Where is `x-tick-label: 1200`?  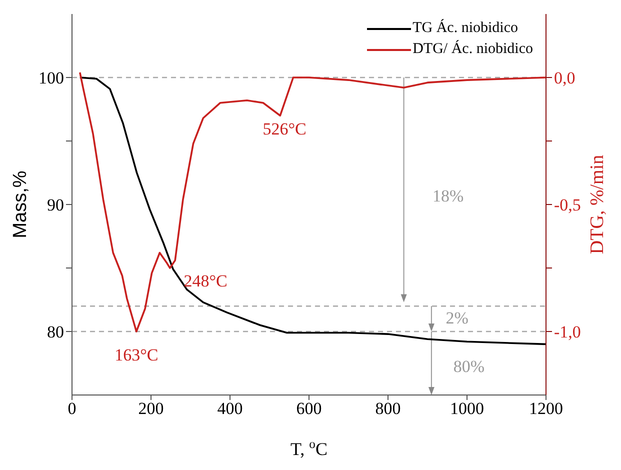
x-tick-label: 1200 is located at coordinates (546, 408).